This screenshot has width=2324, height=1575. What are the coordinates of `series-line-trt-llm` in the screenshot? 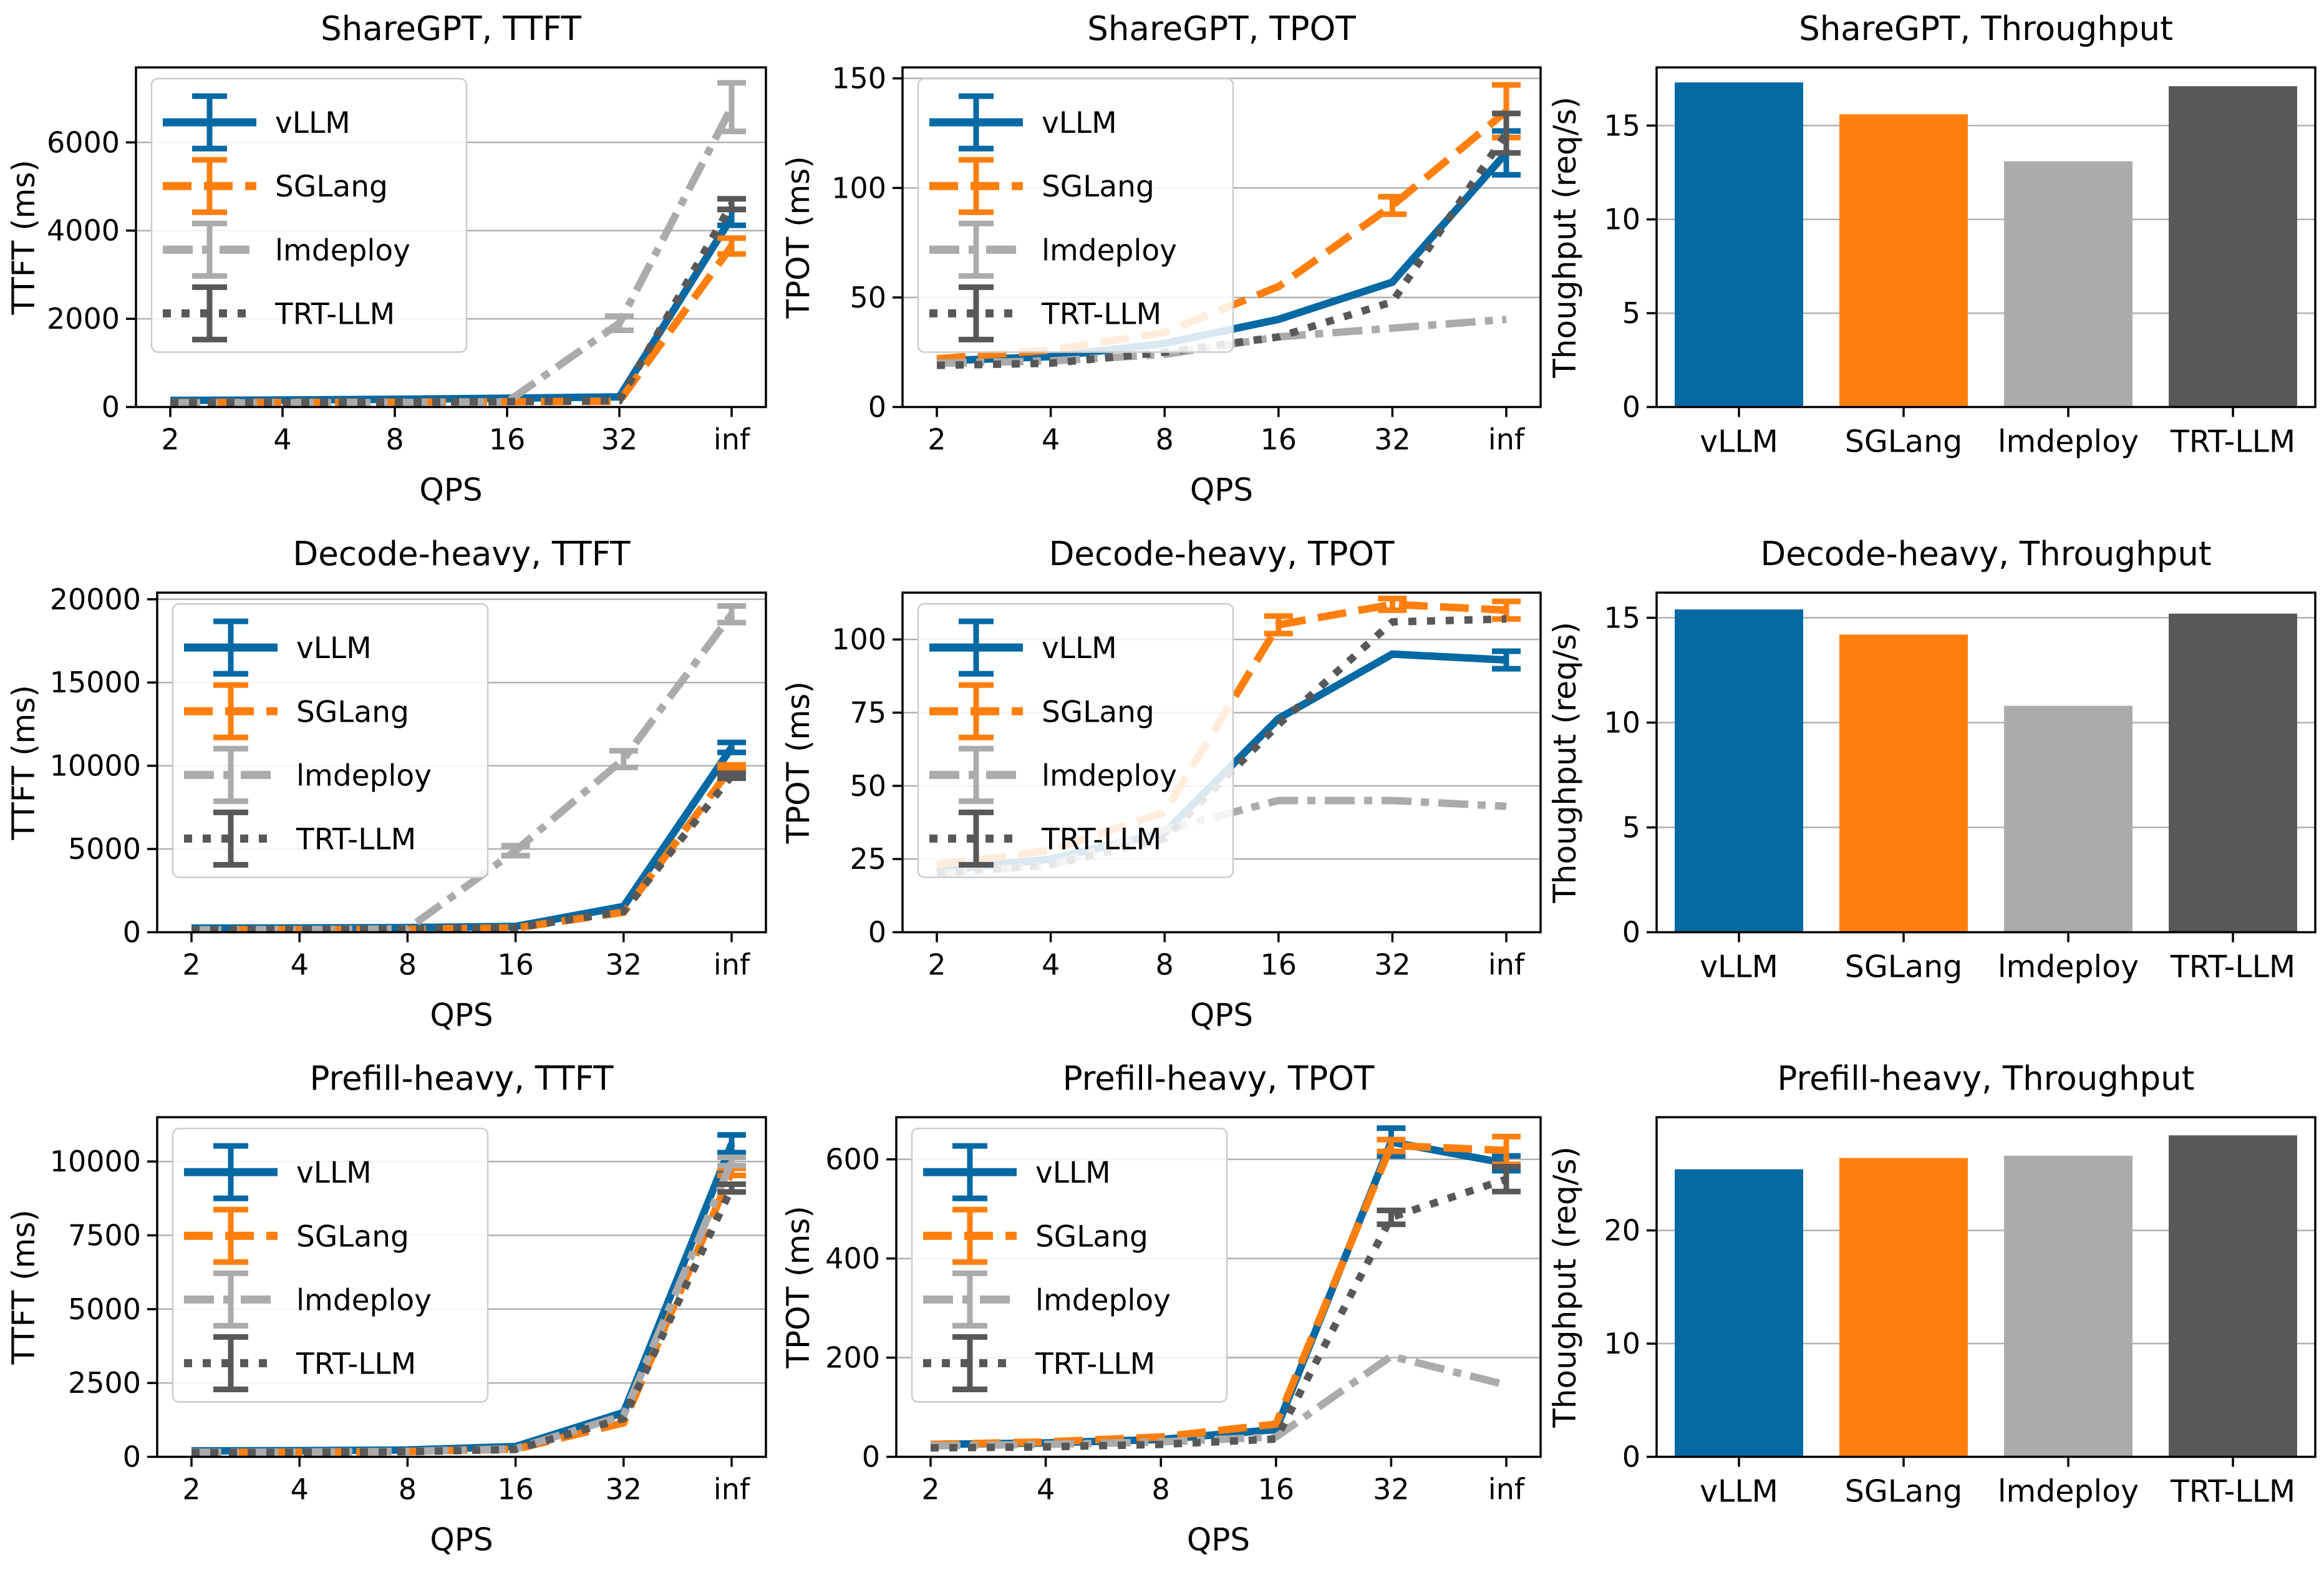 It's located at (1219, 1314).